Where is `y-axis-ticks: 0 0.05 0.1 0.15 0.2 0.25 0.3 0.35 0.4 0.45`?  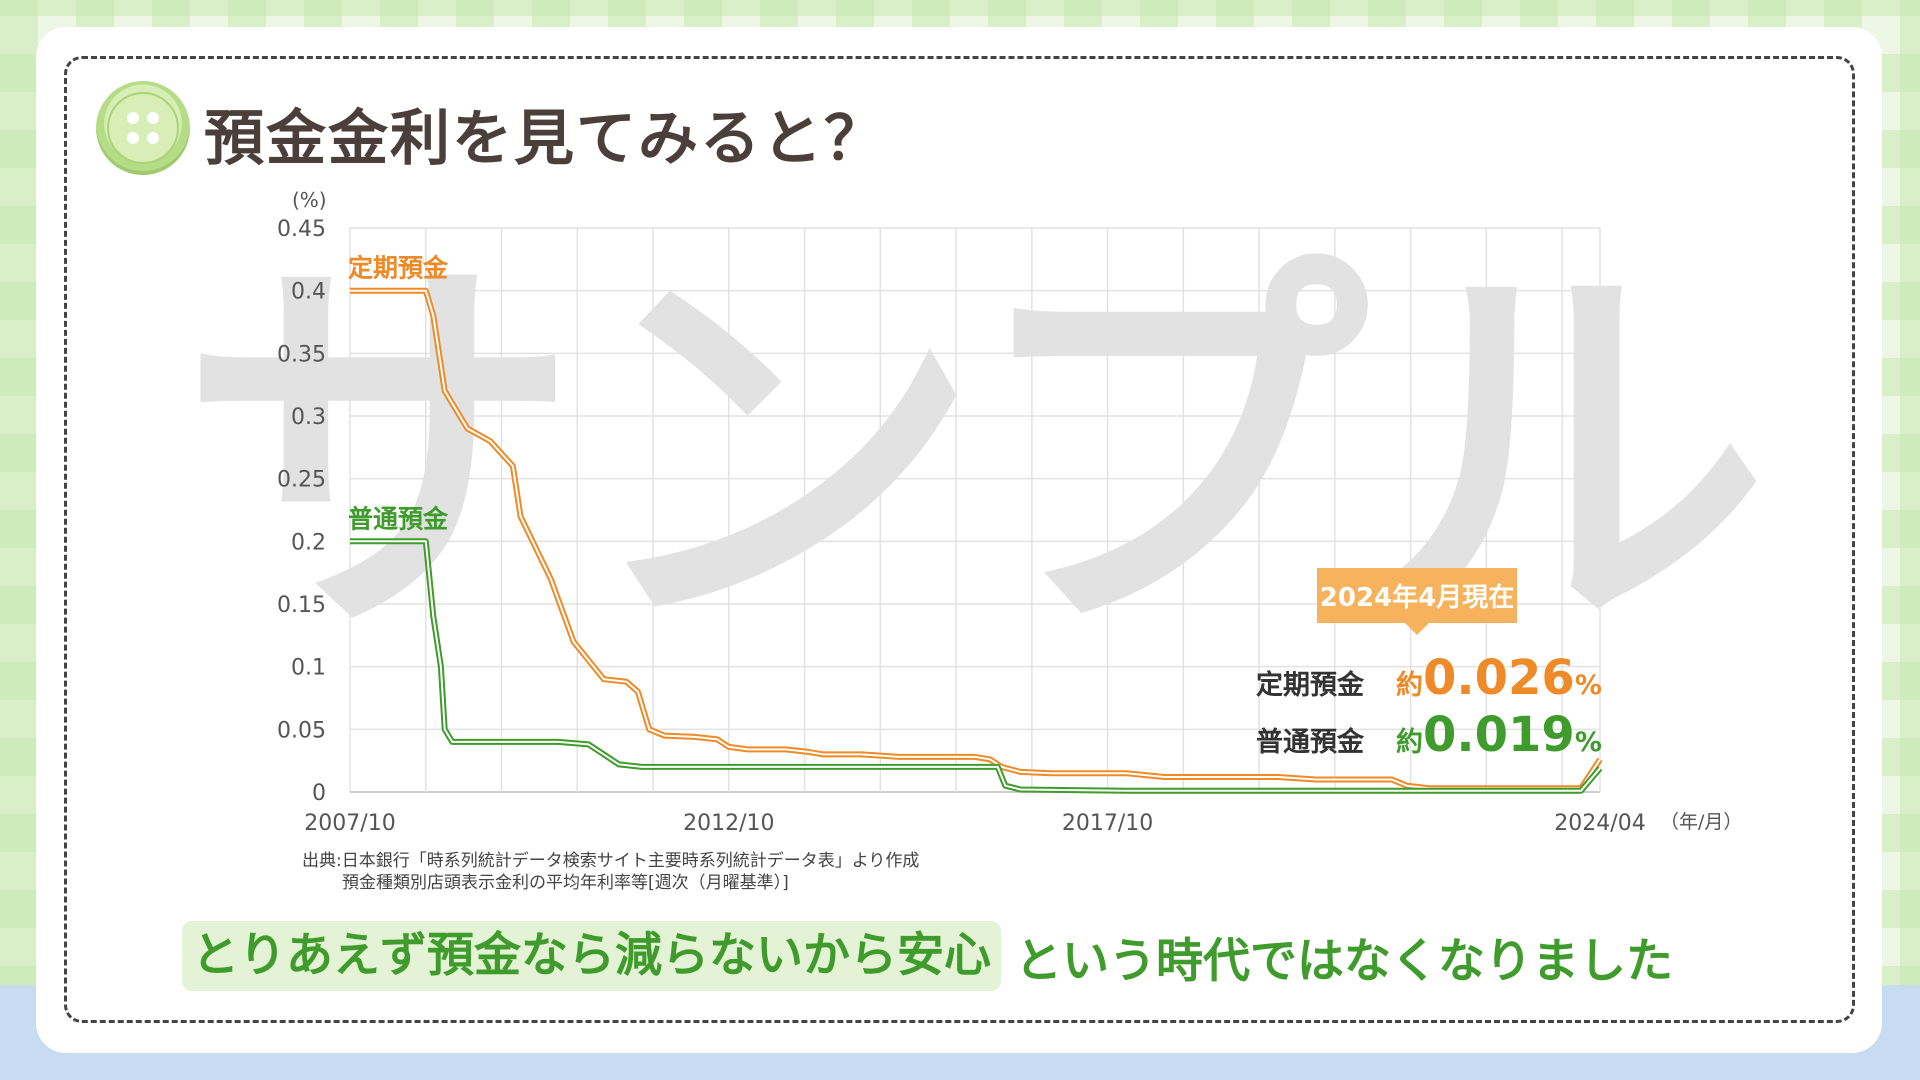
y-axis-ticks: 0 0.05 0.1 0.15 0.2 0.25 0.3 0.35 0.4 0.45 is located at coordinates (301, 511).